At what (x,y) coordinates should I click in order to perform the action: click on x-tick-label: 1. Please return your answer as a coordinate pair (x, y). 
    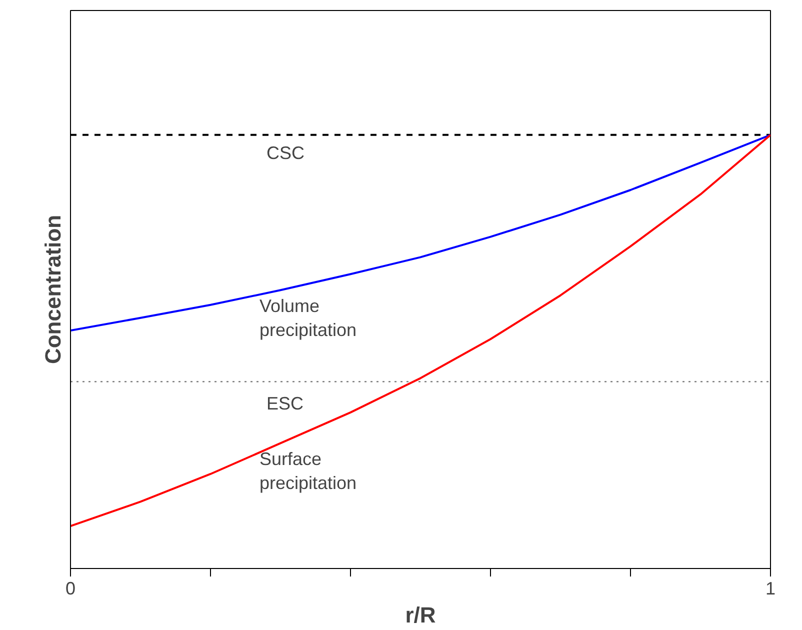
    Looking at the image, I should click on (770, 588).